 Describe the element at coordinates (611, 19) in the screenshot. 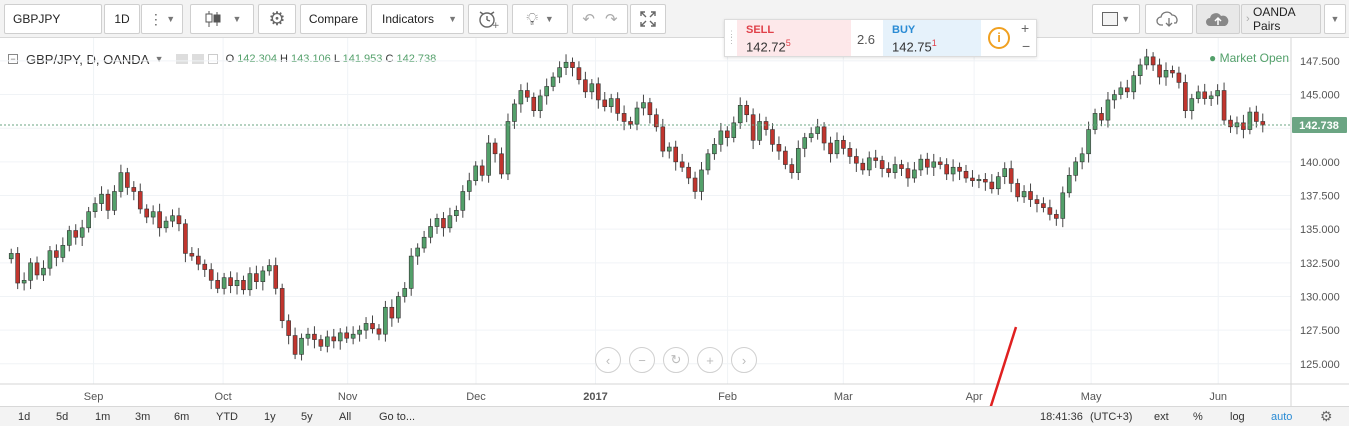

I see `redo-icon: ↷` at that location.